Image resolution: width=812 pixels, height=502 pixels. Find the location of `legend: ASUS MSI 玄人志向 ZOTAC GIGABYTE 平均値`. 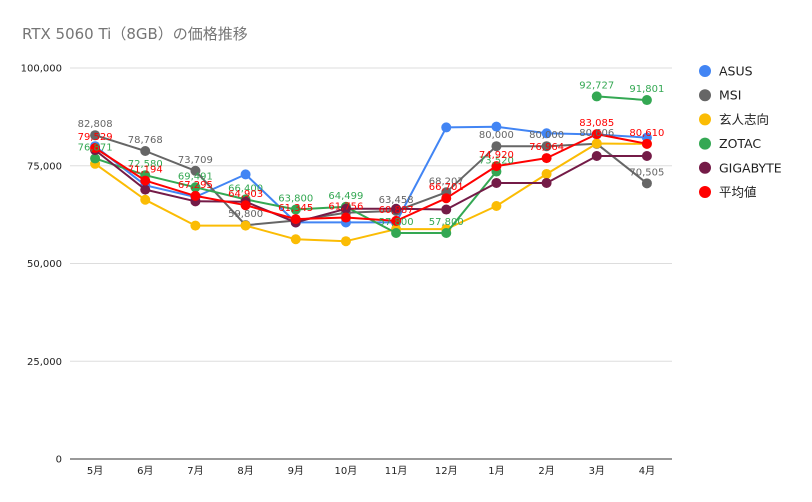

legend: ASUS MSI 玄人志向 ZOTAC GIGABYTE 平均値 is located at coordinates (740, 132).